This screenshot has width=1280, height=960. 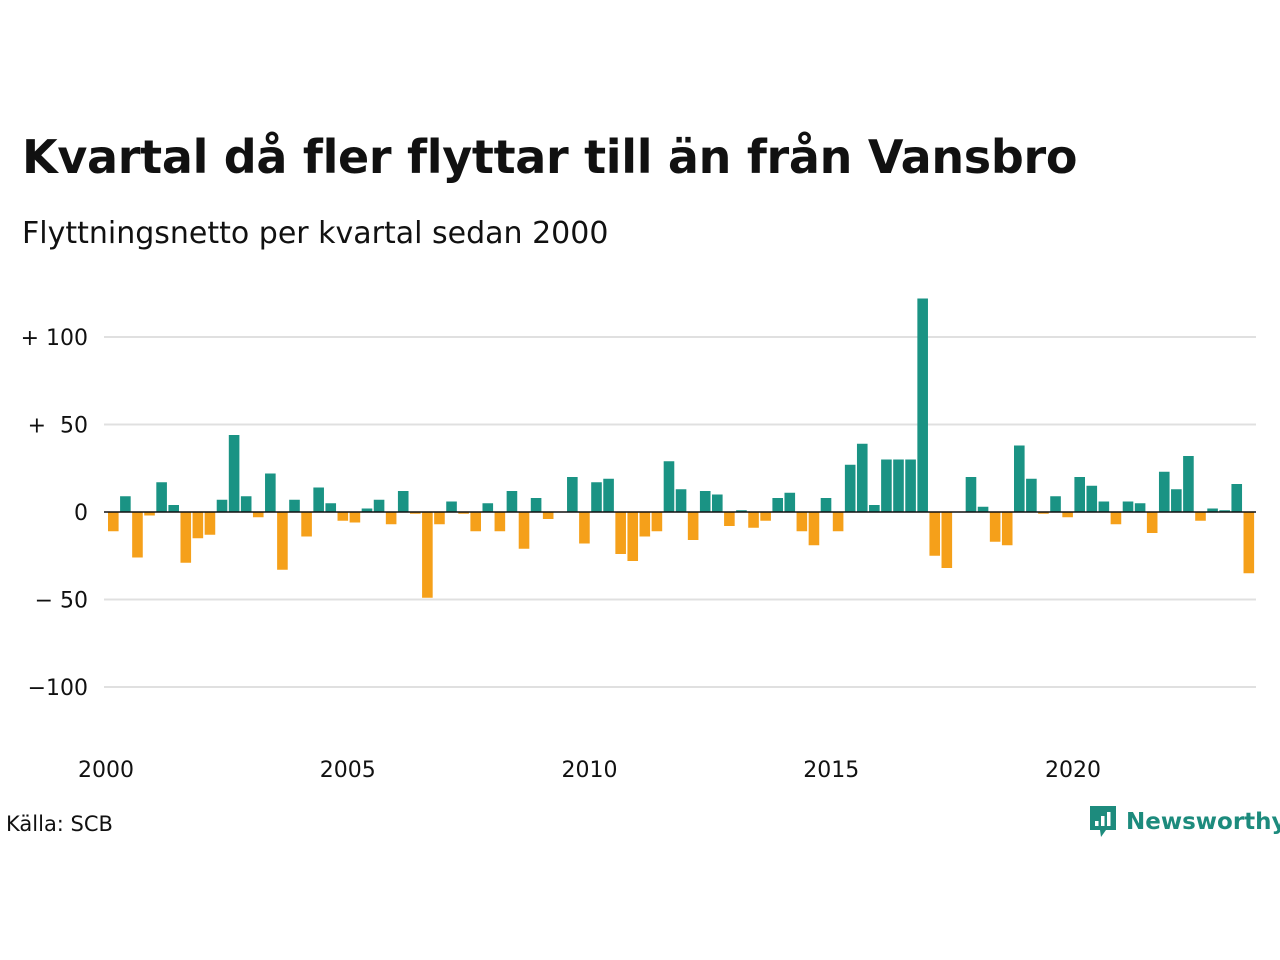 What do you see at coordinates (657, 522) in the screenshot?
I see `bar-2011-k2` at bounding box center [657, 522].